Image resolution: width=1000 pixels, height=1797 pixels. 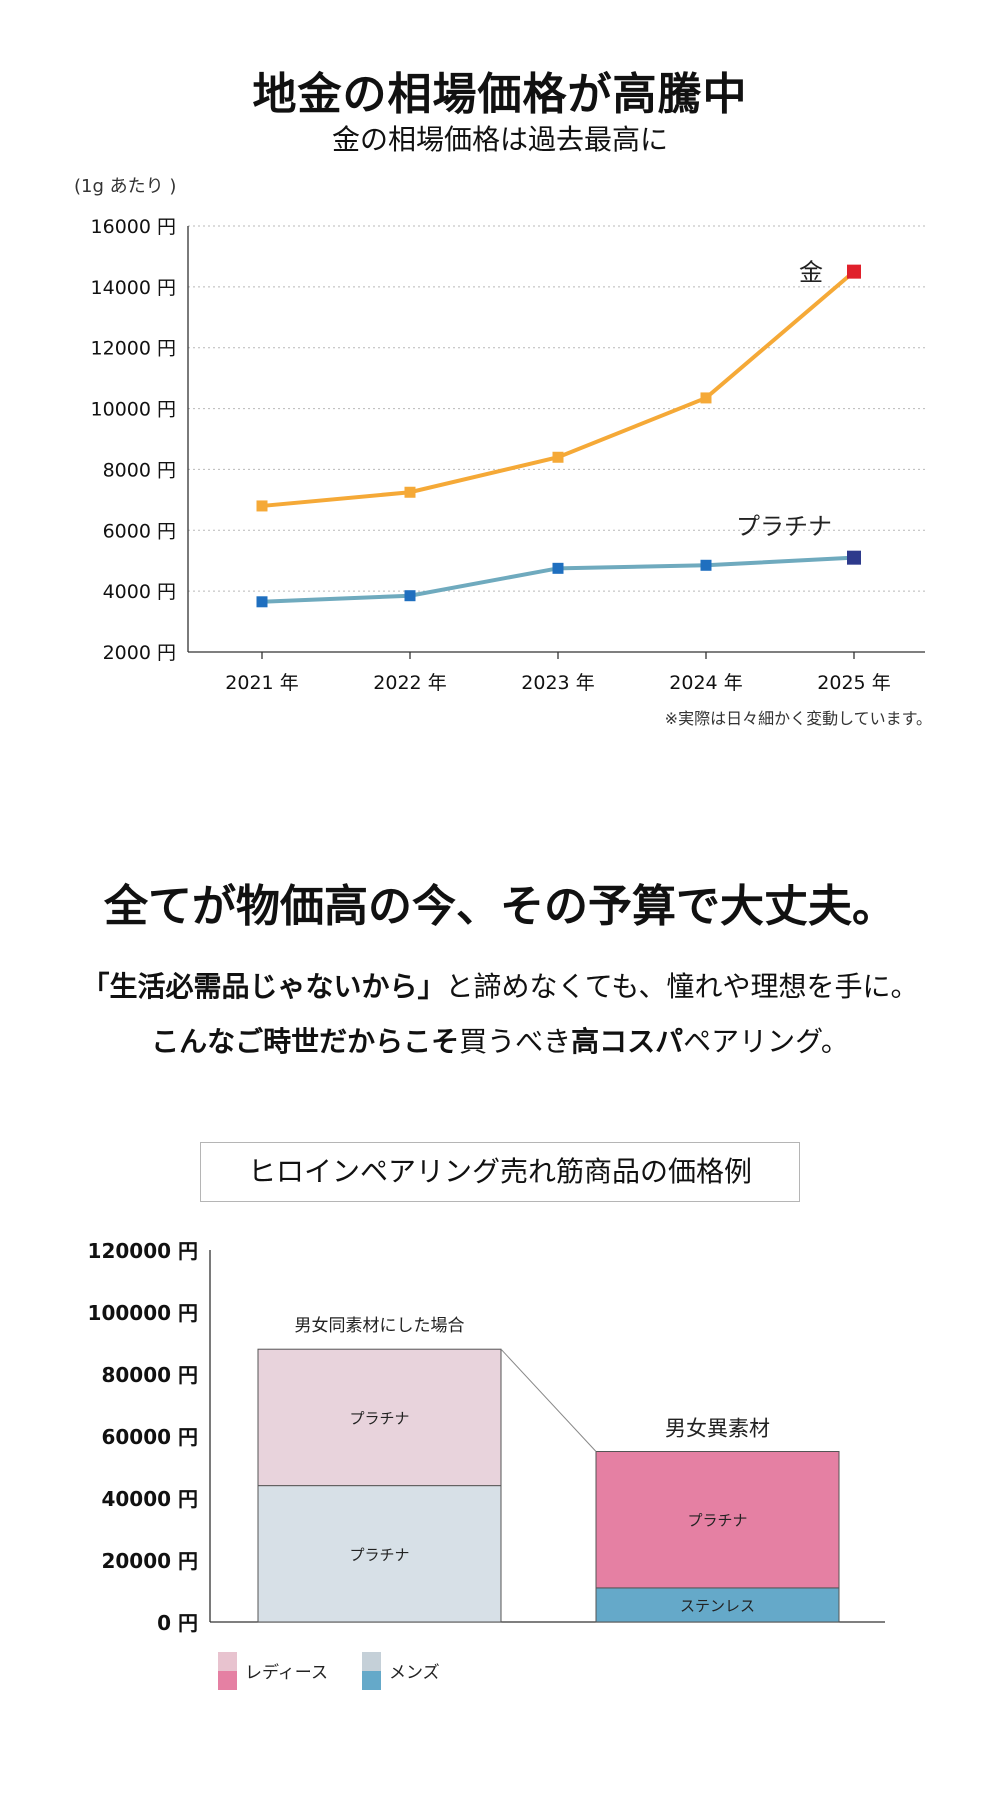 What do you see at coordinates (853, 683) in the screenshot?
I see `x-tick-label: 2025 年` at bounding box center [853, 683].